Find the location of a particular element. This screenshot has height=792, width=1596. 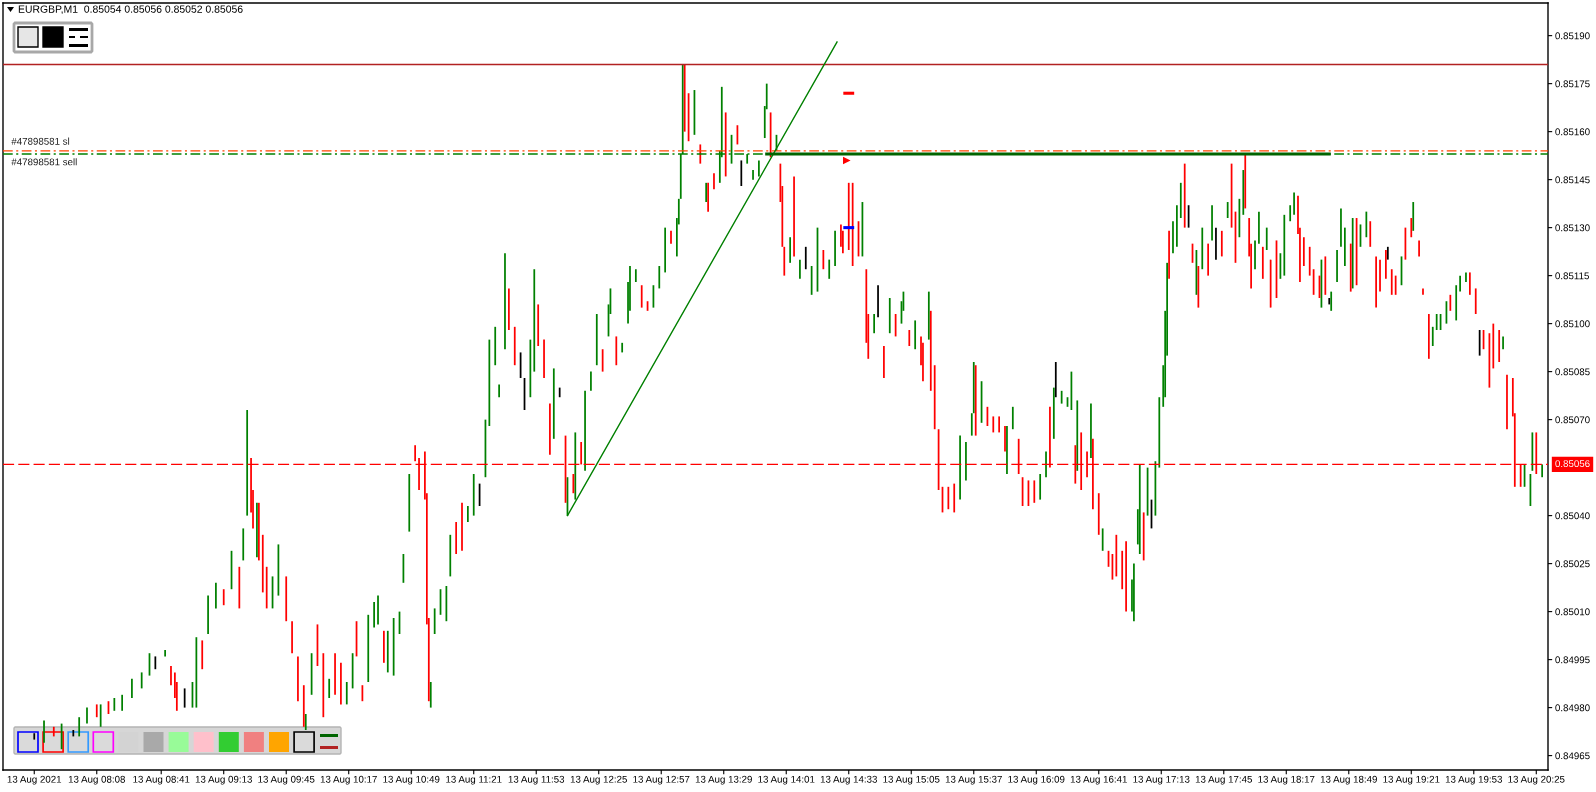

x-tick-label: 13 Aug 18:17 is located at coordinates (1286, 780).